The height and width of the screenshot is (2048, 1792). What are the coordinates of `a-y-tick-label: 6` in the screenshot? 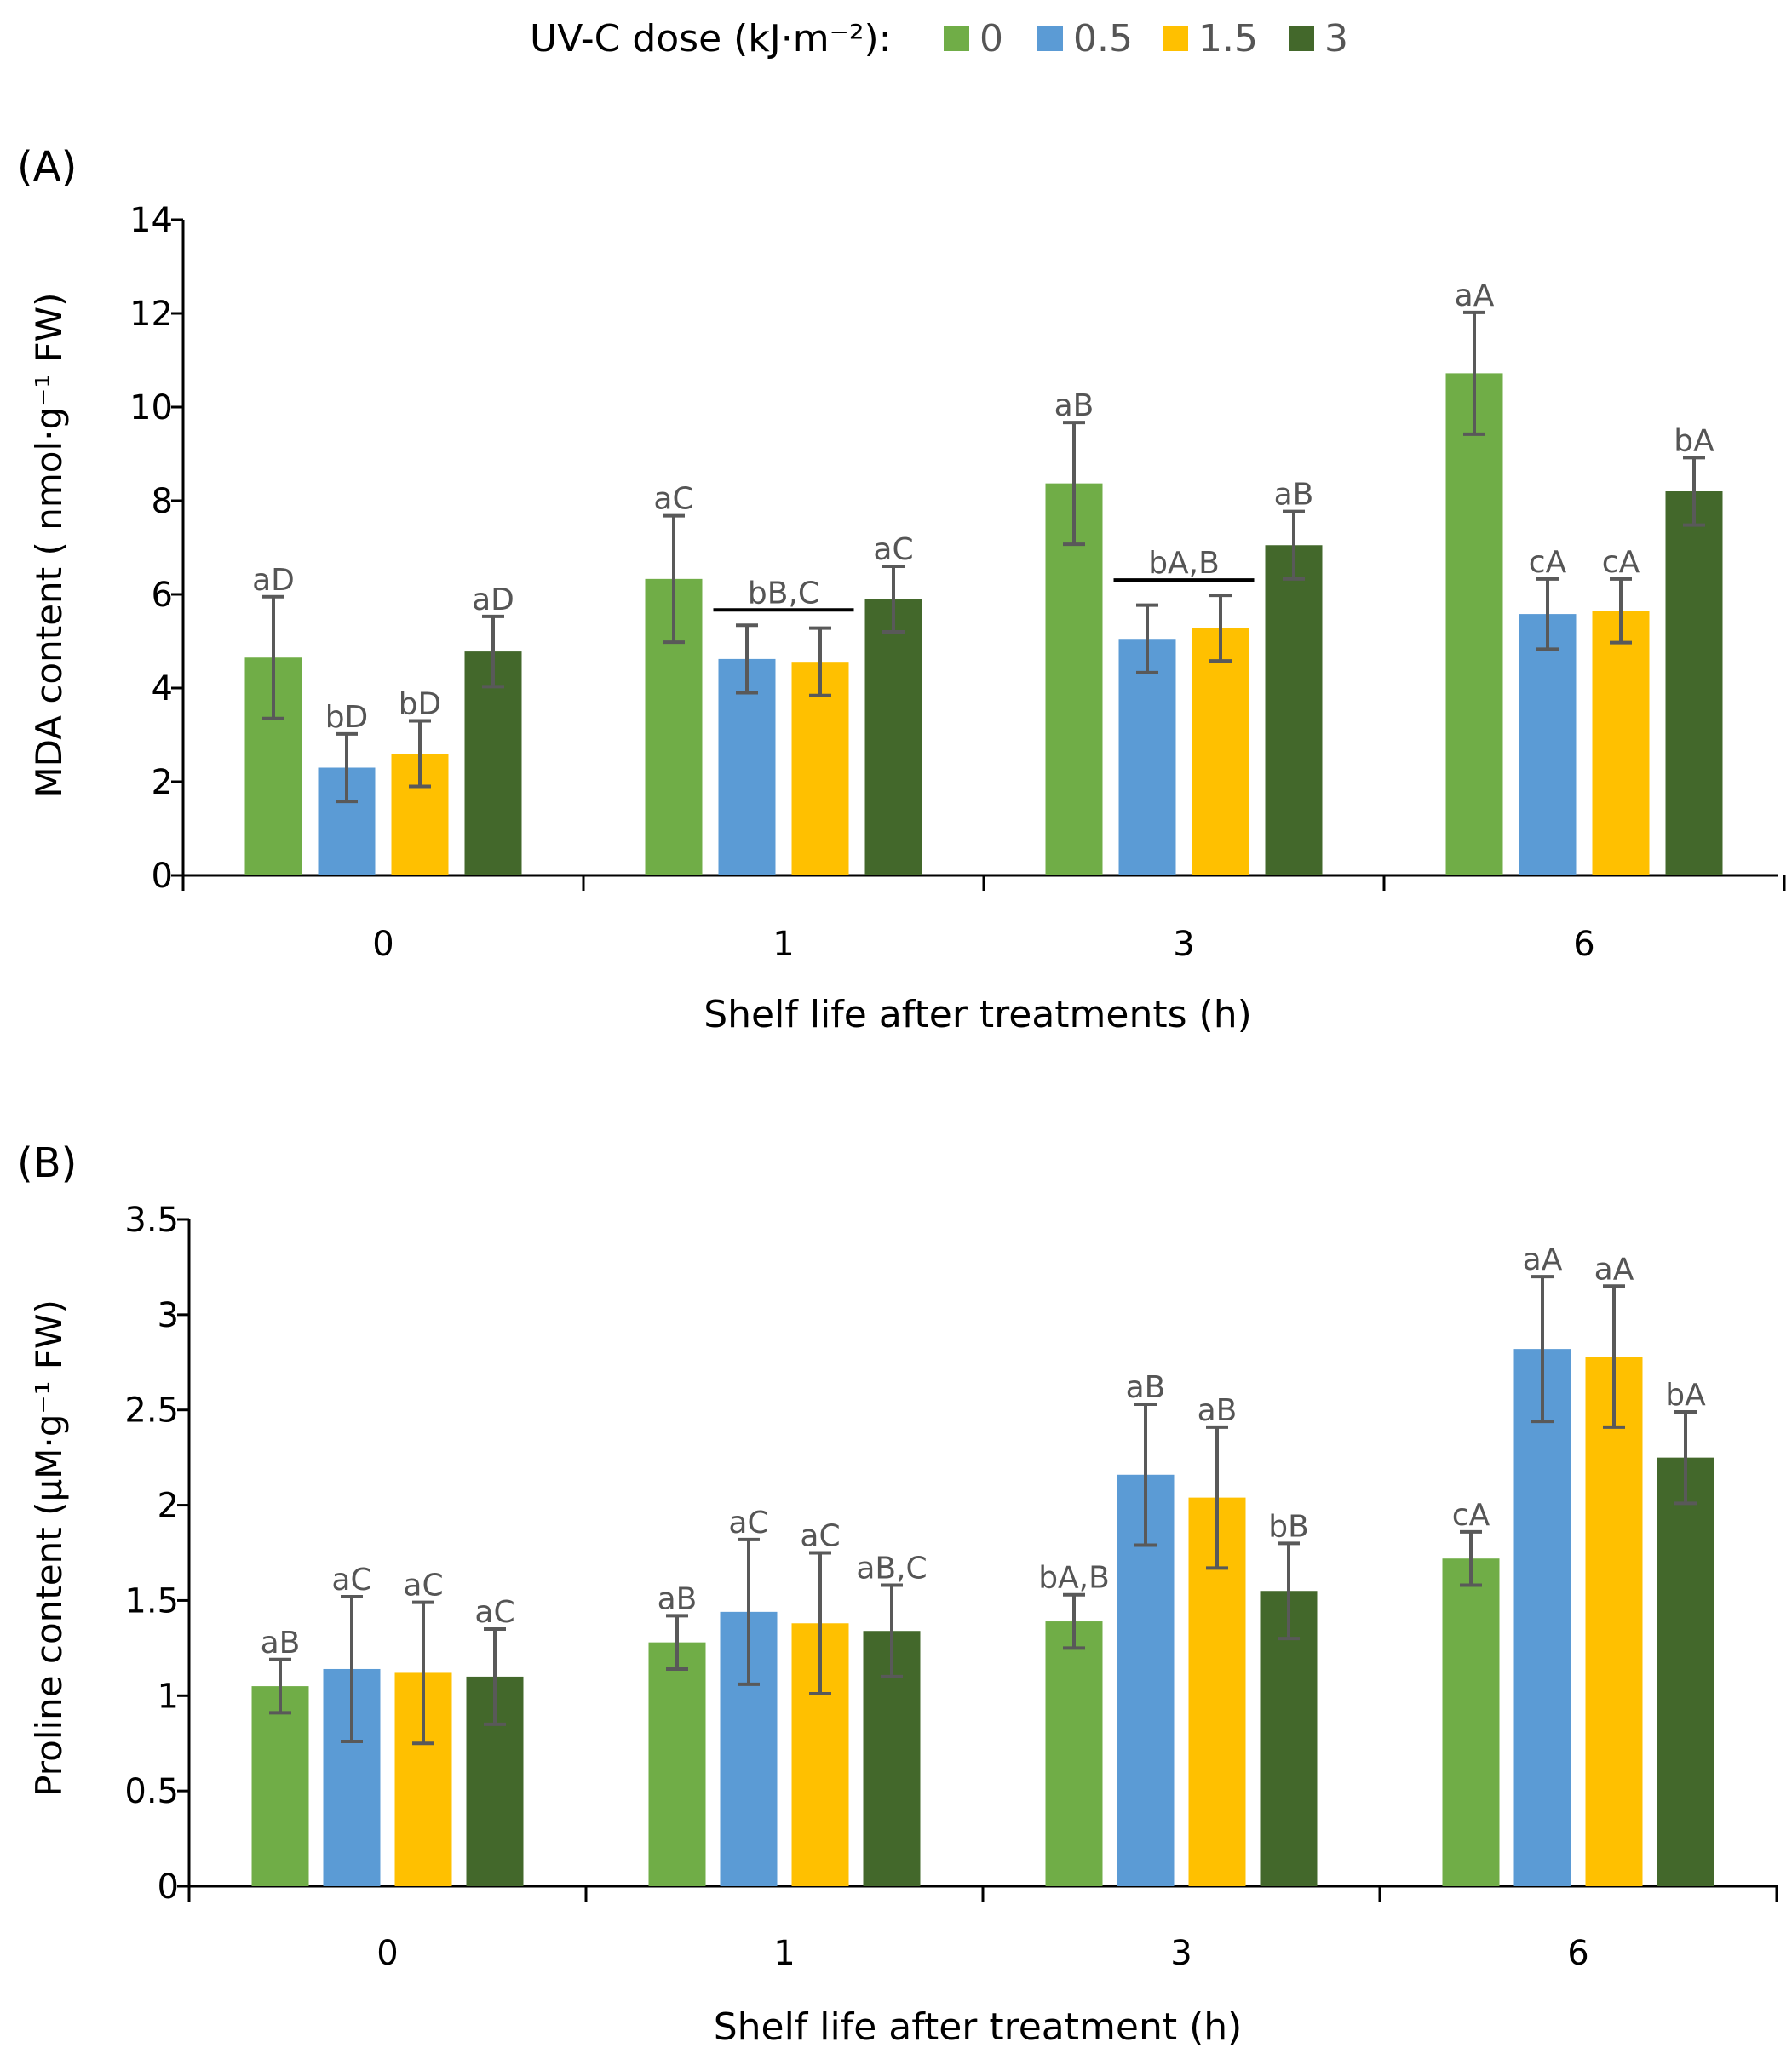 It's located at (162, 595).